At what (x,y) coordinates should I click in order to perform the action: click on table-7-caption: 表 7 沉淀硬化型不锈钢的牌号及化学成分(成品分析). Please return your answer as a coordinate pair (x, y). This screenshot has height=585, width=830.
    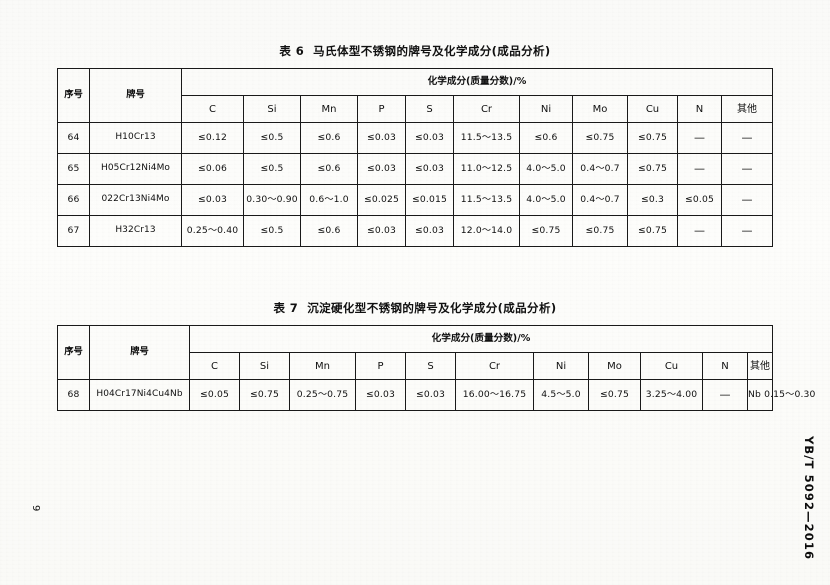
    Looking at the image, I should click on (415, 308).